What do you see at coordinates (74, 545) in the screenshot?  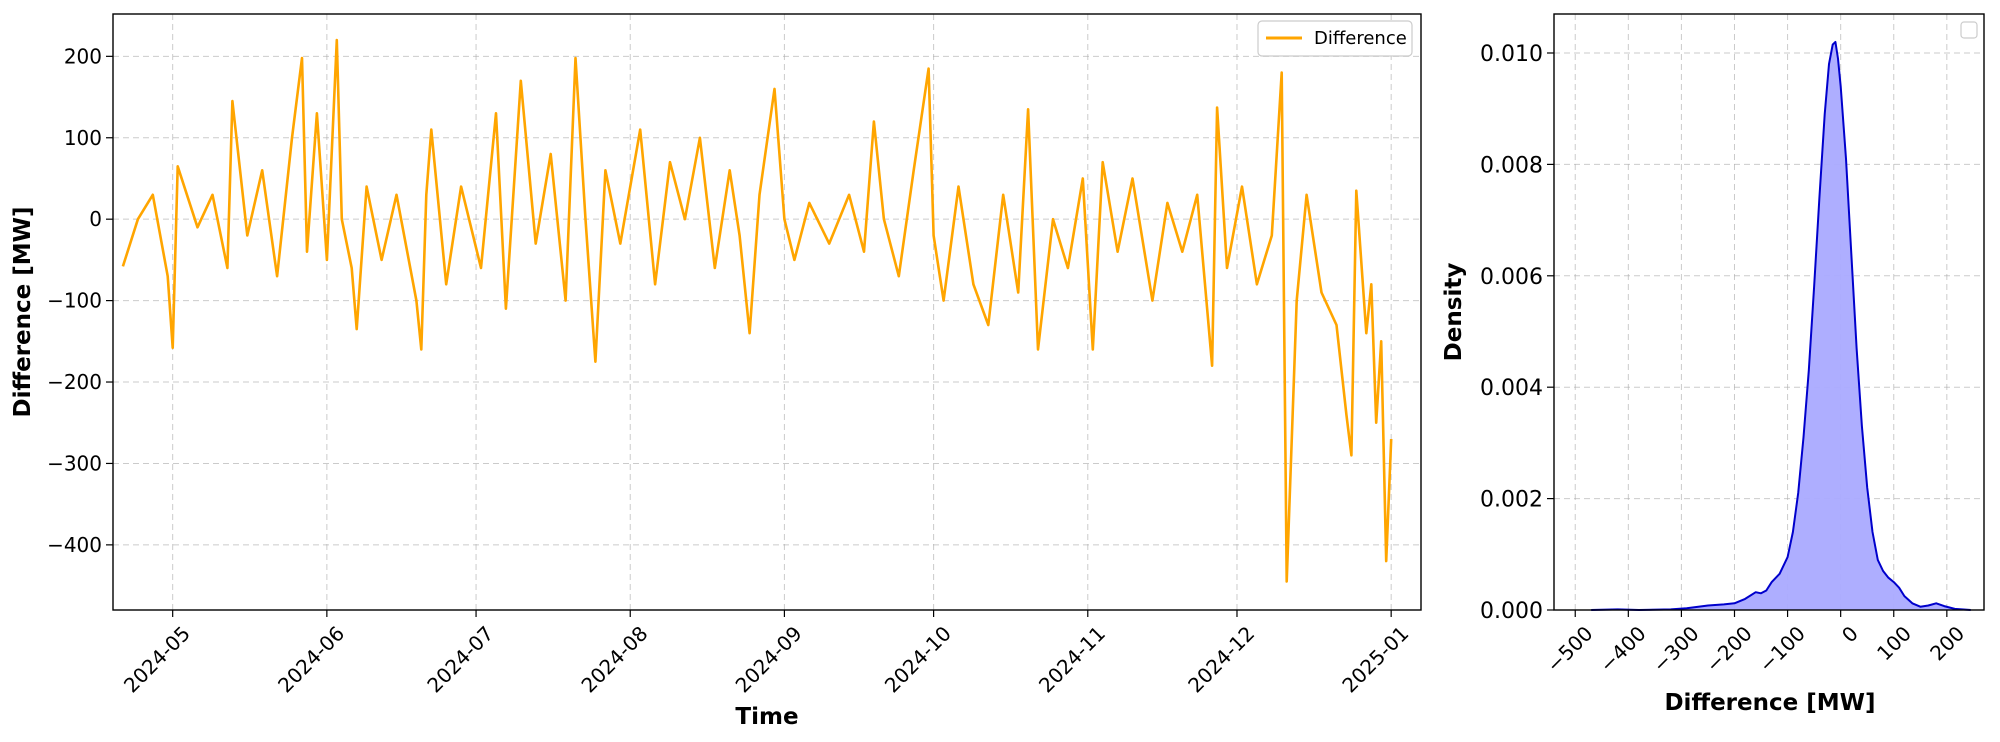 I see `y-tick-label: −400` at bounding box center [74, 545].